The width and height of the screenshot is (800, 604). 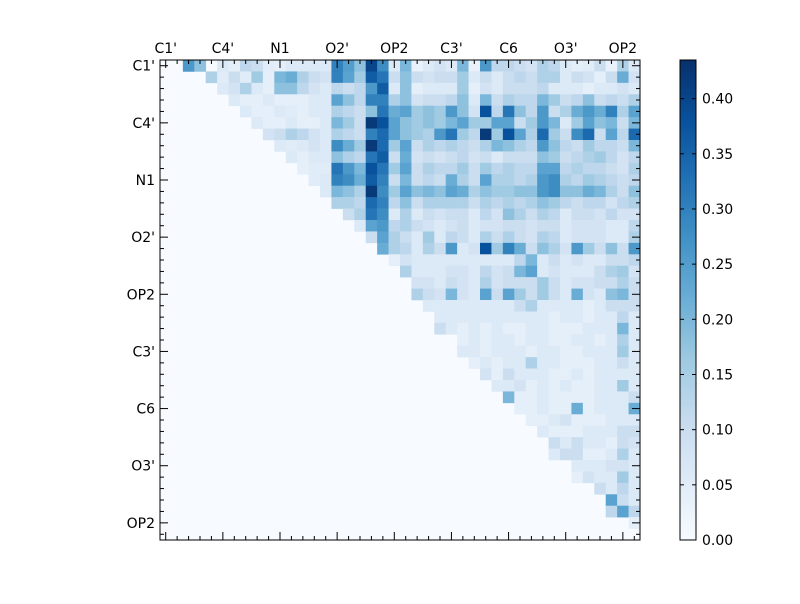 I want to click on y-tick-label: C4', so click(x=143, y=124).